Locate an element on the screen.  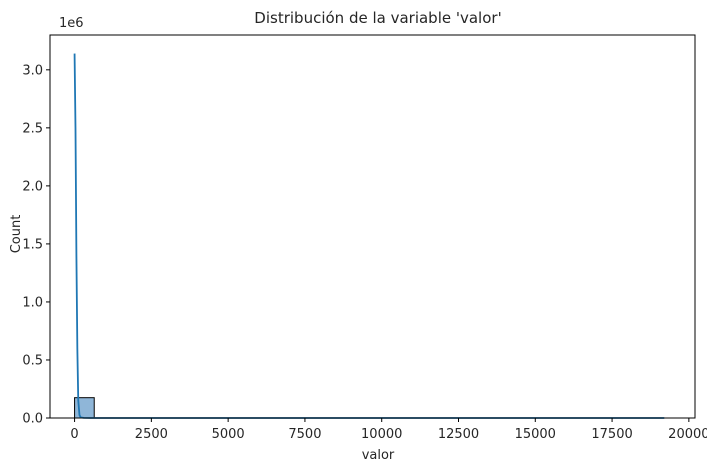
x-tick-label: 20000 is located at coordinates (687, 434).